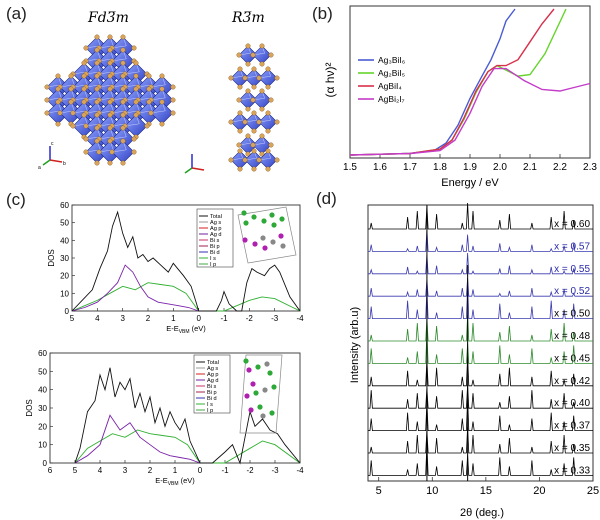 Image resolution: width=600 pixels, height=520 pixels. Describe the element at coordinates (39, 168) in the screenshot. I see `axis-a-label: a` at that location.